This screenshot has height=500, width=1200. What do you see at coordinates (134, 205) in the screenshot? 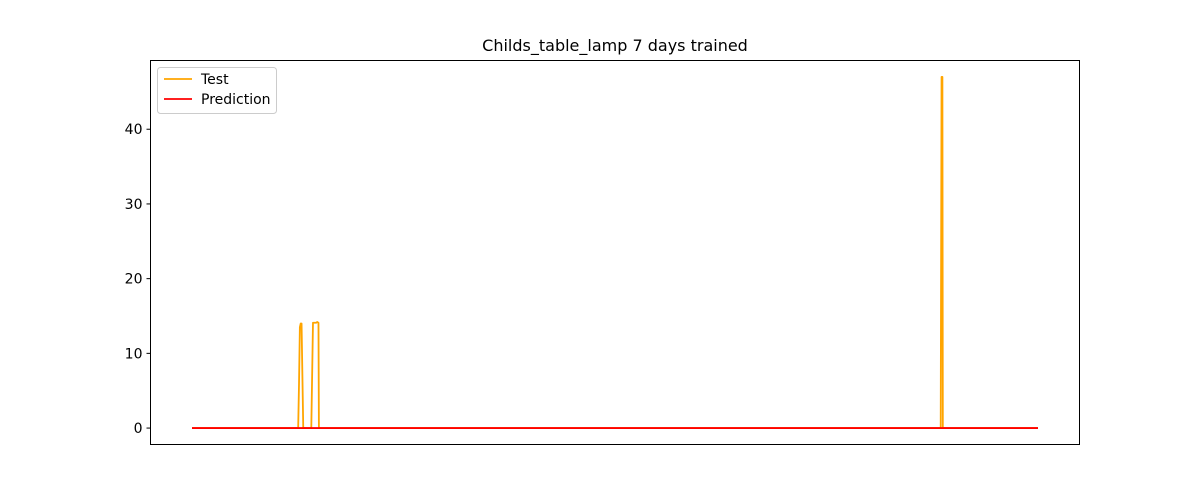
I see `y-tick-label: 30` at bounding box center [134, 205].